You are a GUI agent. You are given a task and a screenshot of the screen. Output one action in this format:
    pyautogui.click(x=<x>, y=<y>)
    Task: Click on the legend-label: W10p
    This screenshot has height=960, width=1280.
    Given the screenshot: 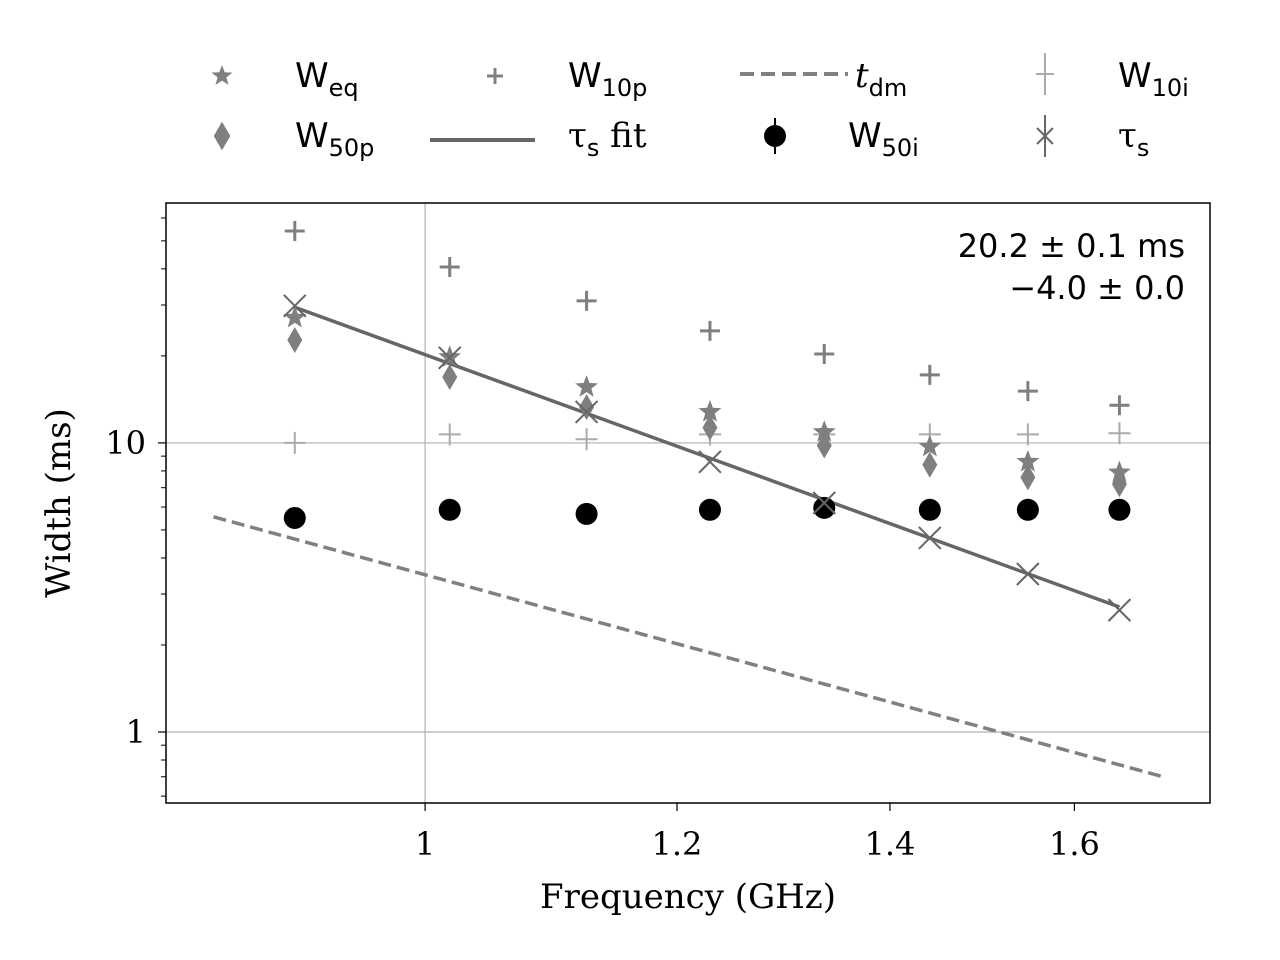 What is the action you would take?
    pyautogui.click(x=607, y=79)
    